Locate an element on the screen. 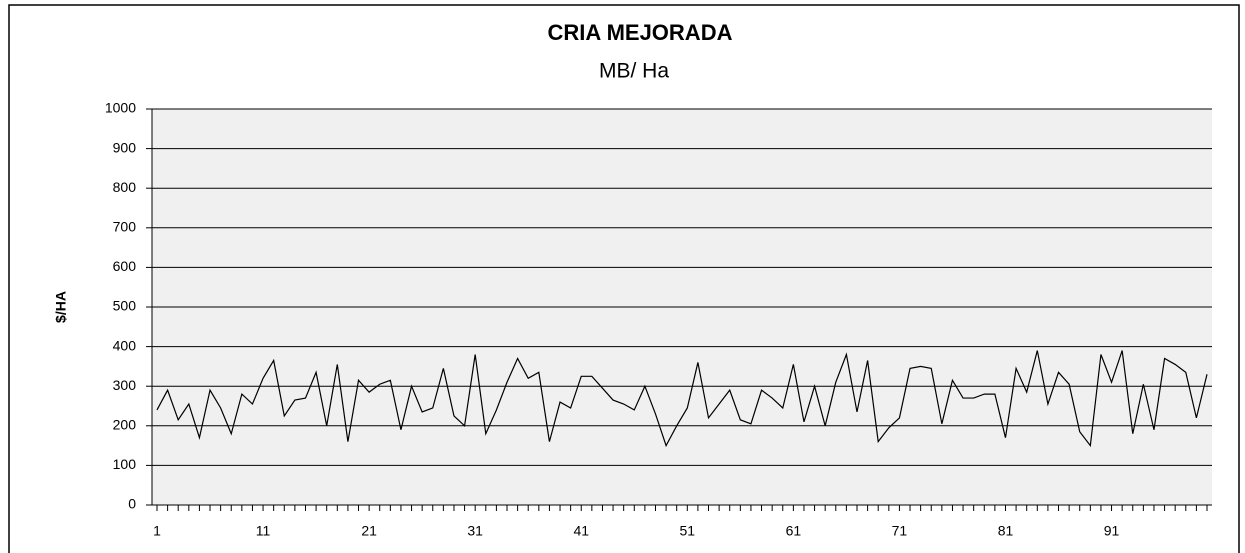 This screenshot has height=553, width=1245. y-tick-label: 1000 is located at coordinates (120, 108).